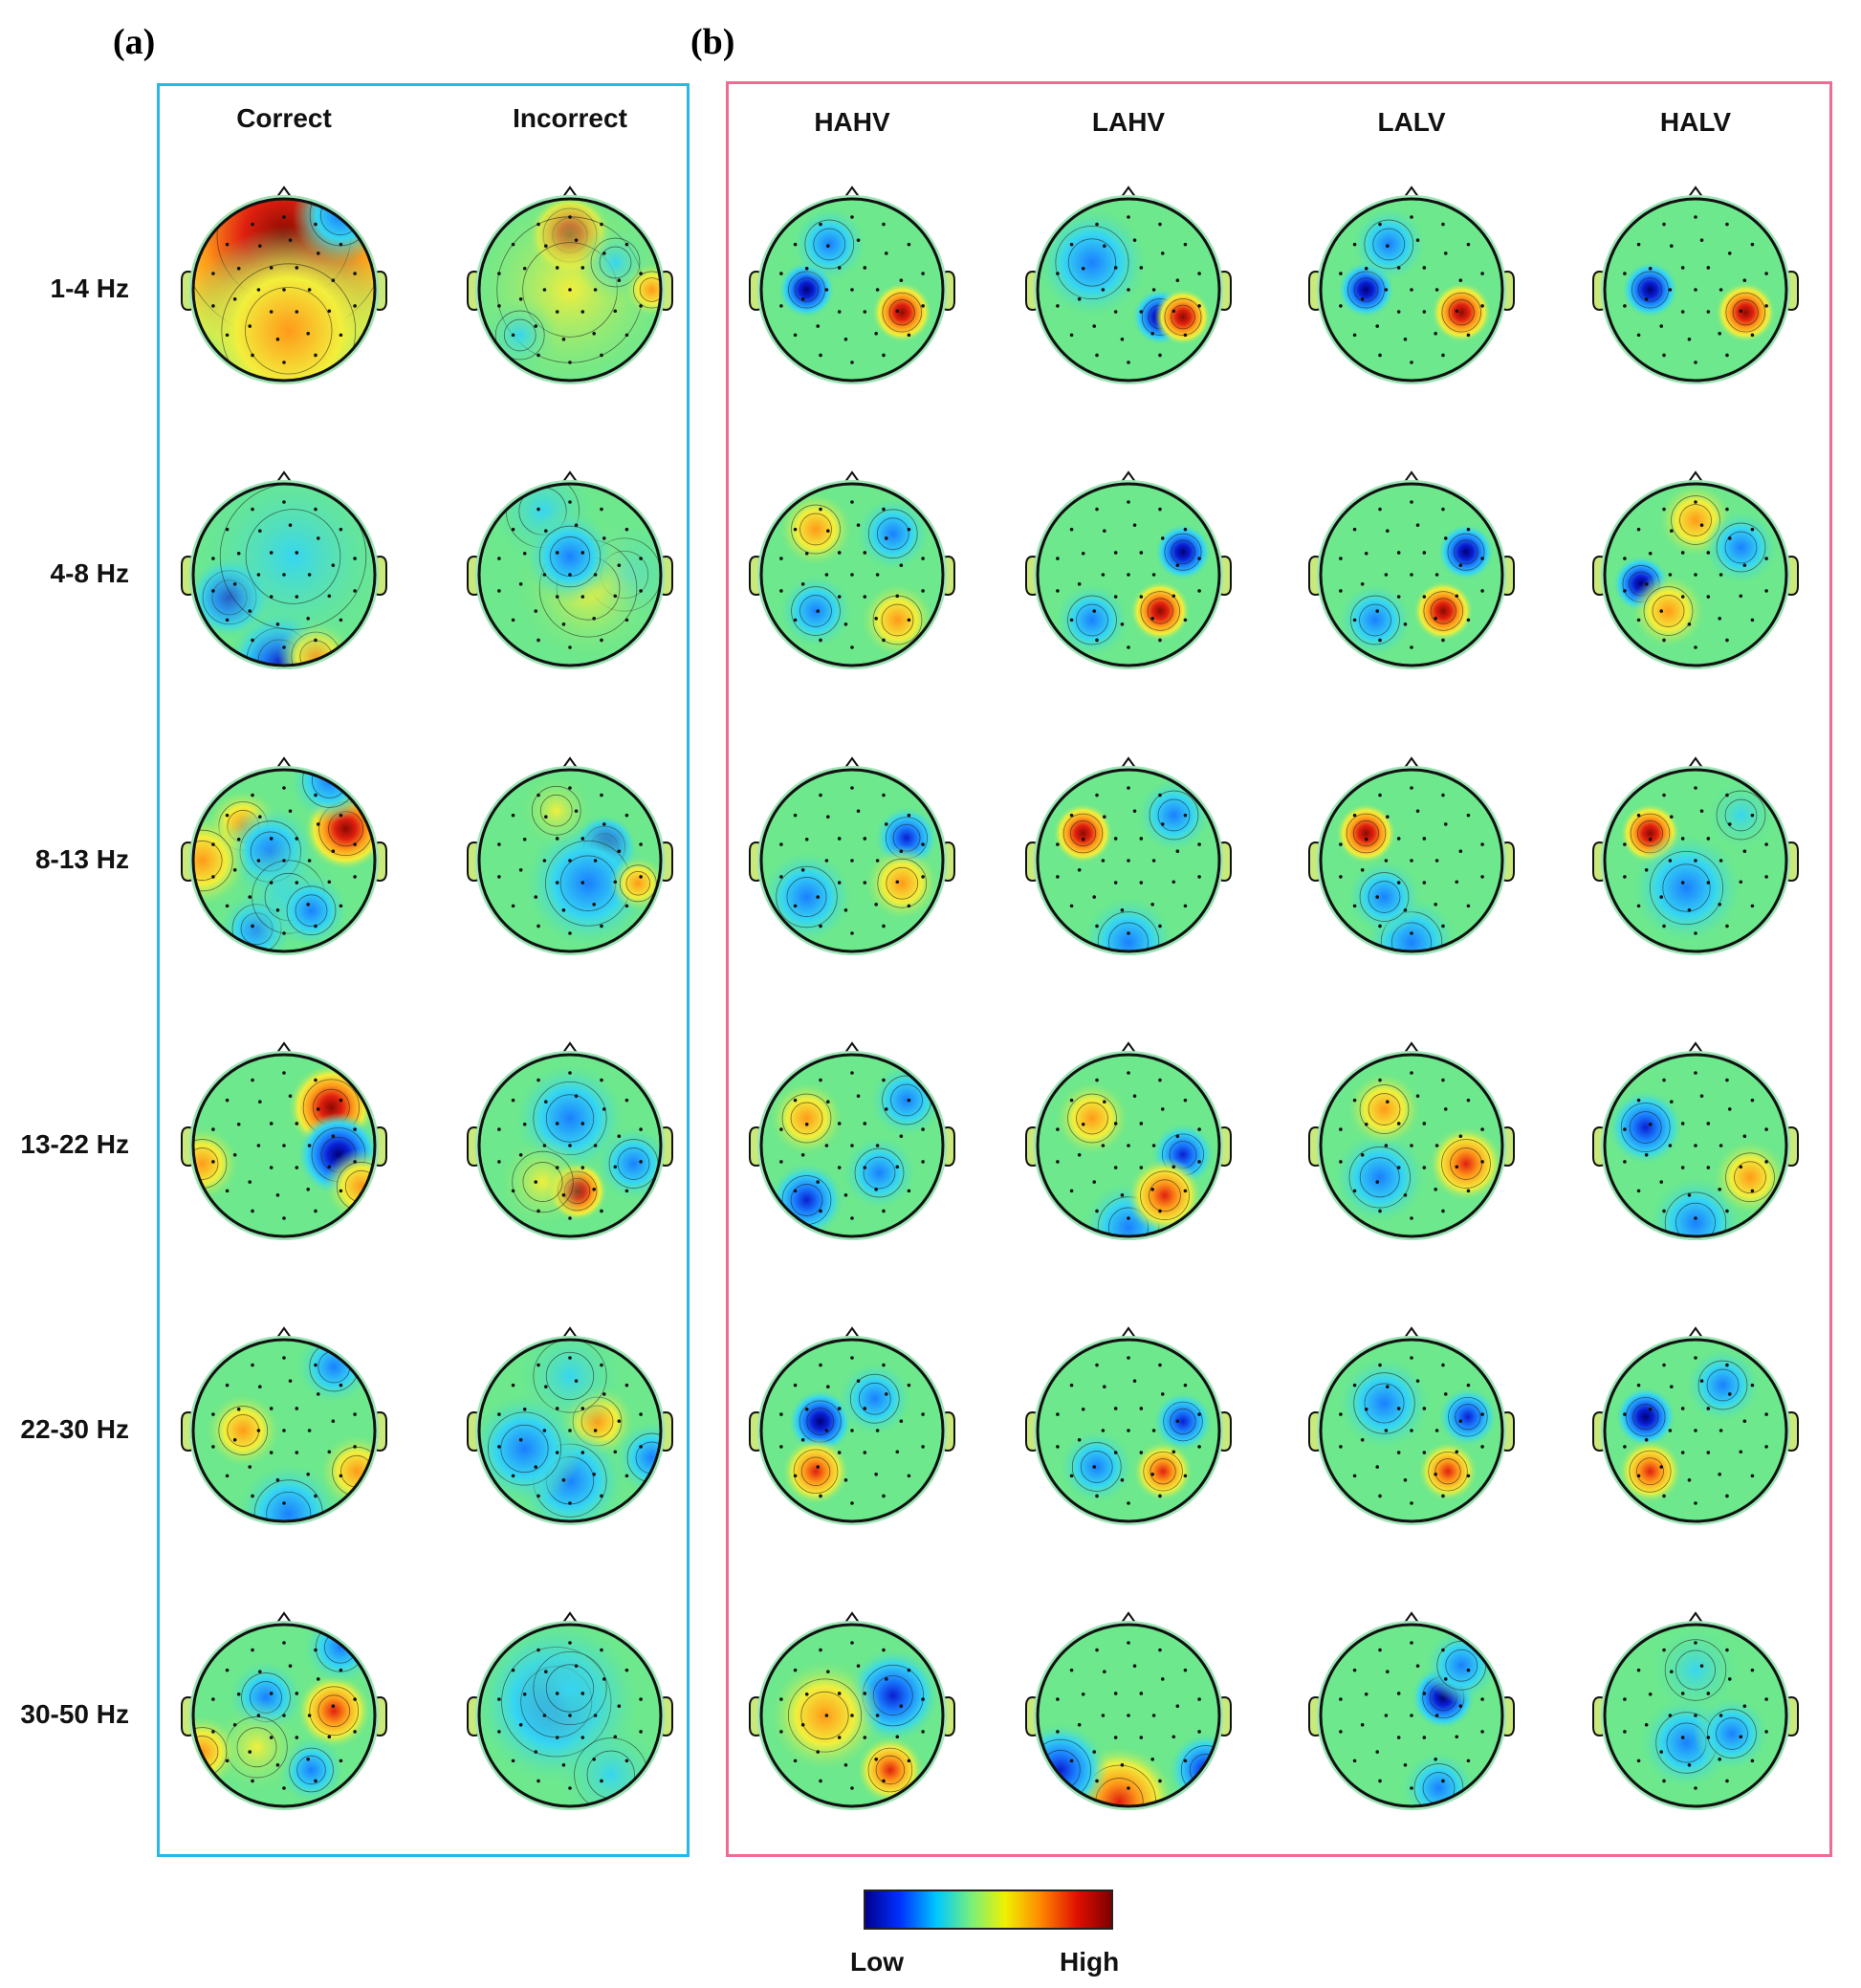 This screenshot has height=1988, width=1861. What do you see at coordinates (570, 1140) in the screenshot?
I see `topomap-incorrect-13-22hz` at bounding box center [570, 1140].